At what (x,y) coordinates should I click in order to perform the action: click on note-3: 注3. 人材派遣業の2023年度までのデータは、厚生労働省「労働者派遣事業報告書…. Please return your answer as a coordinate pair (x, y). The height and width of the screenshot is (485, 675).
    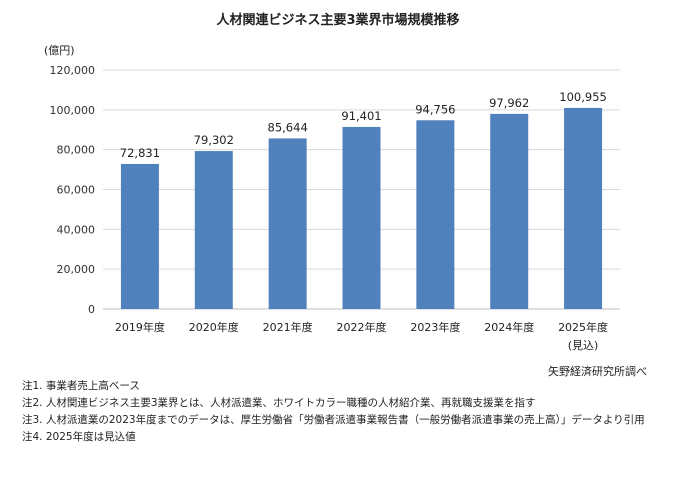
    Looking at the image, I should click on (333, 420).